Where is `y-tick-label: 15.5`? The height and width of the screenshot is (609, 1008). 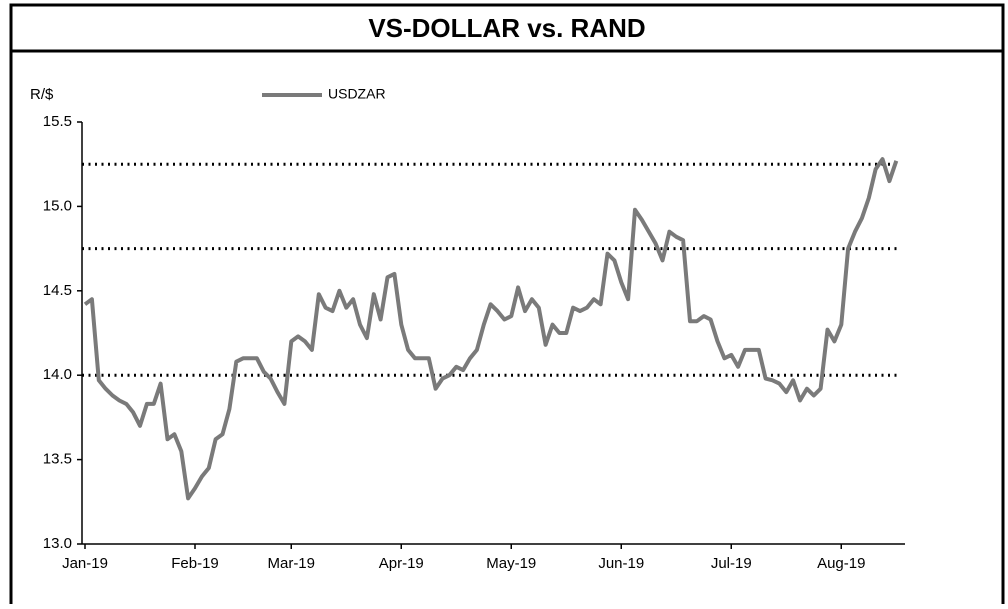 y-tick-label: 15.5 is located at coordinates (57, 121).